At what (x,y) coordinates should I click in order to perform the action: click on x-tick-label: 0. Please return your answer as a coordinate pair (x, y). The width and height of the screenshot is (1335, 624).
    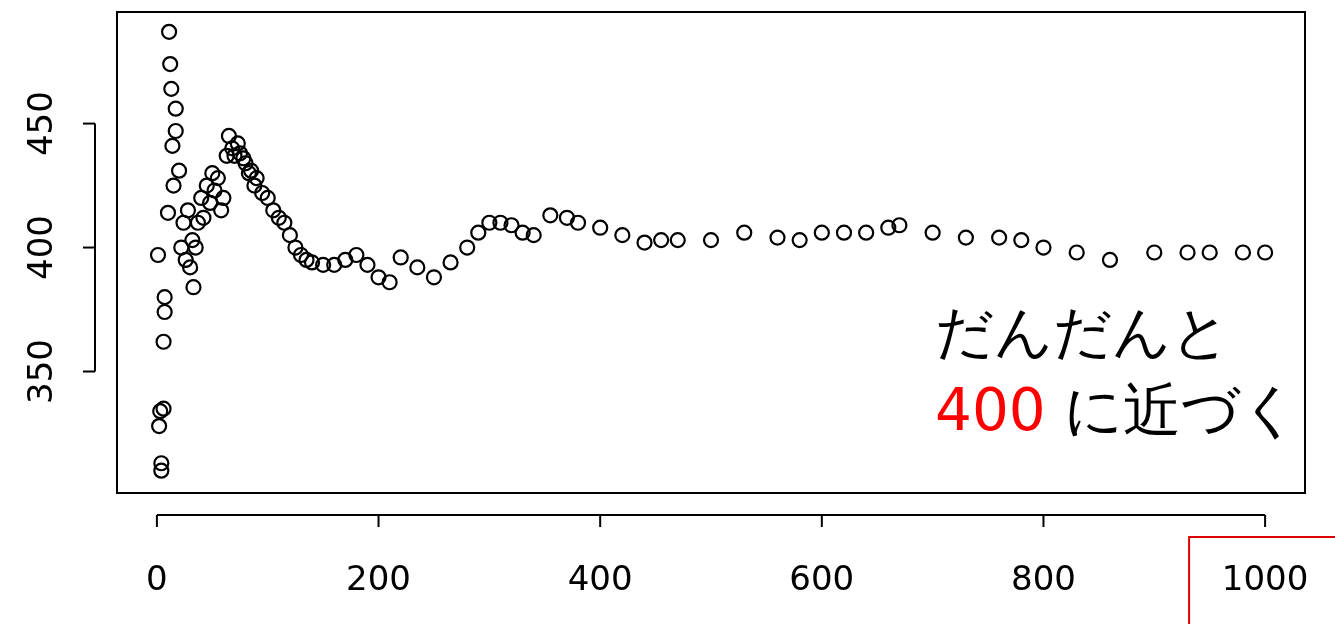
    Looking at the image, I should click on (157, 578).